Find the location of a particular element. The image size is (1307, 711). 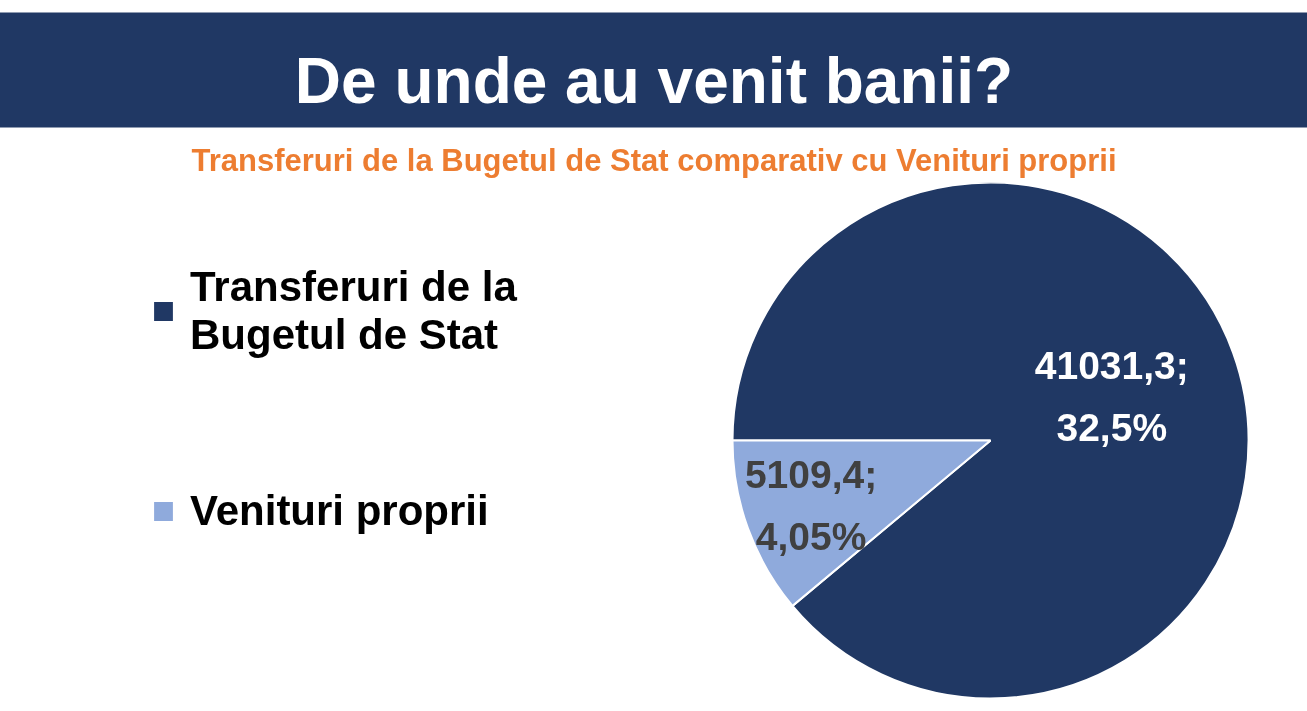

data-label: 5109,4; 4,05% is located at coordinates (811, 505).